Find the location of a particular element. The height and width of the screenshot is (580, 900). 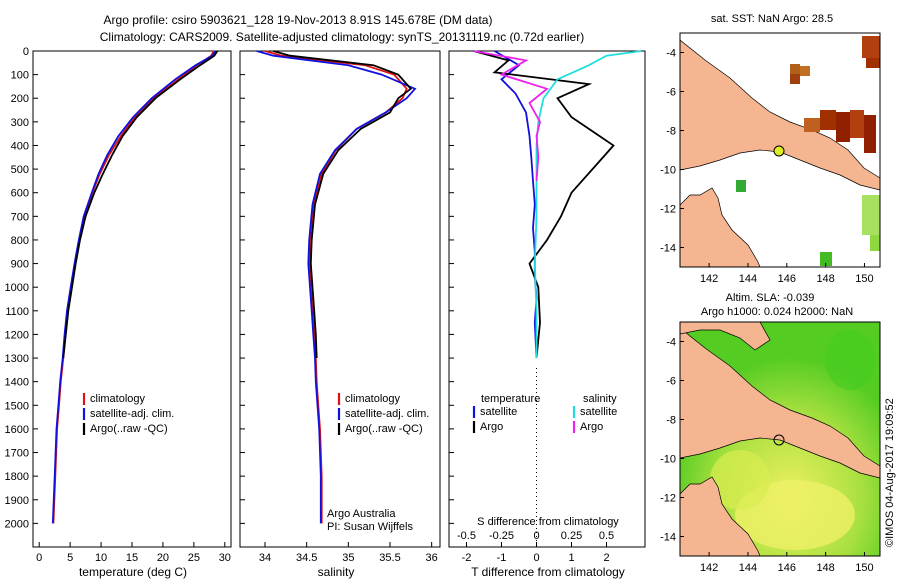

sst-map-xtick-label: 144 is located at coordinates (748, 279).